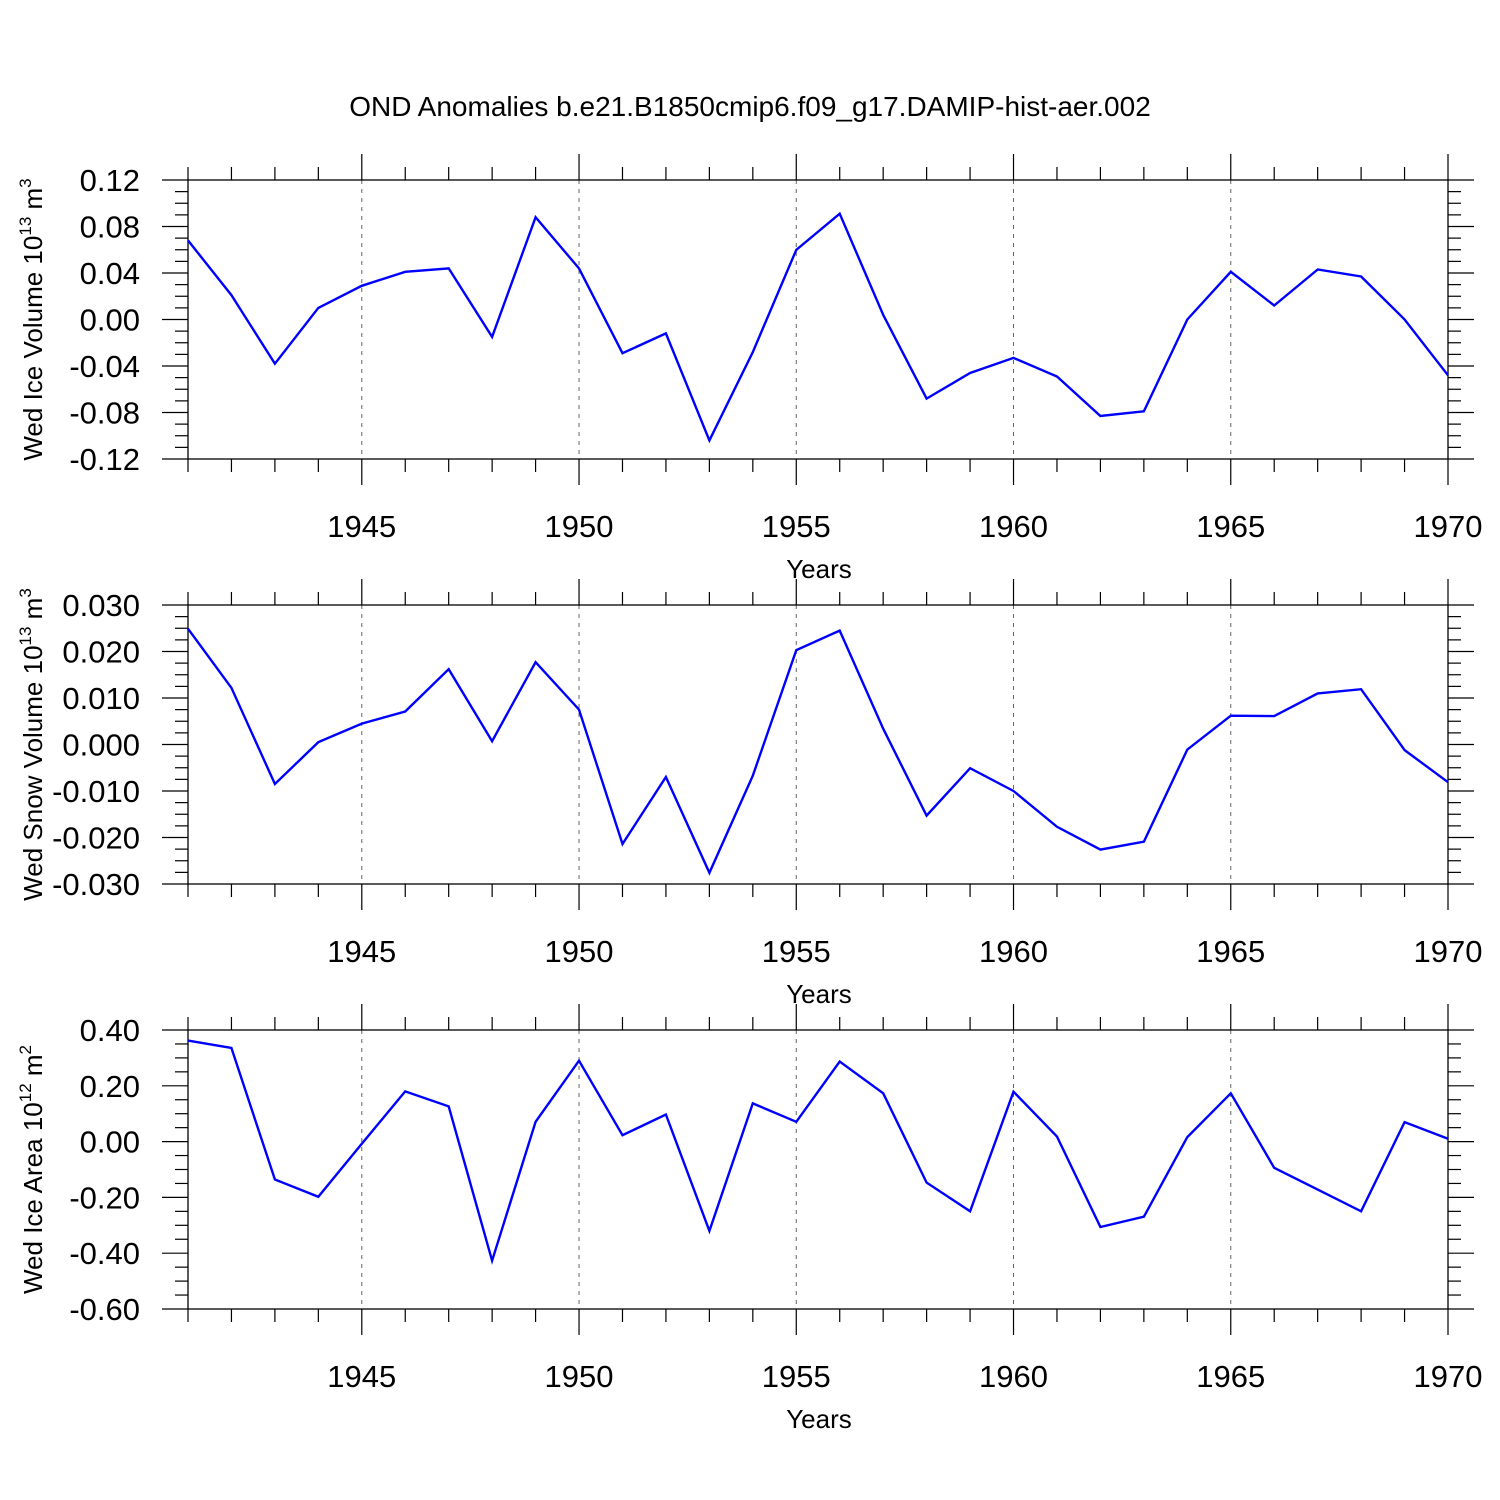 The width and height of the screenshot is (1500, 1500). I want to click on y-tick-label: -0.08, so click(104, 413).